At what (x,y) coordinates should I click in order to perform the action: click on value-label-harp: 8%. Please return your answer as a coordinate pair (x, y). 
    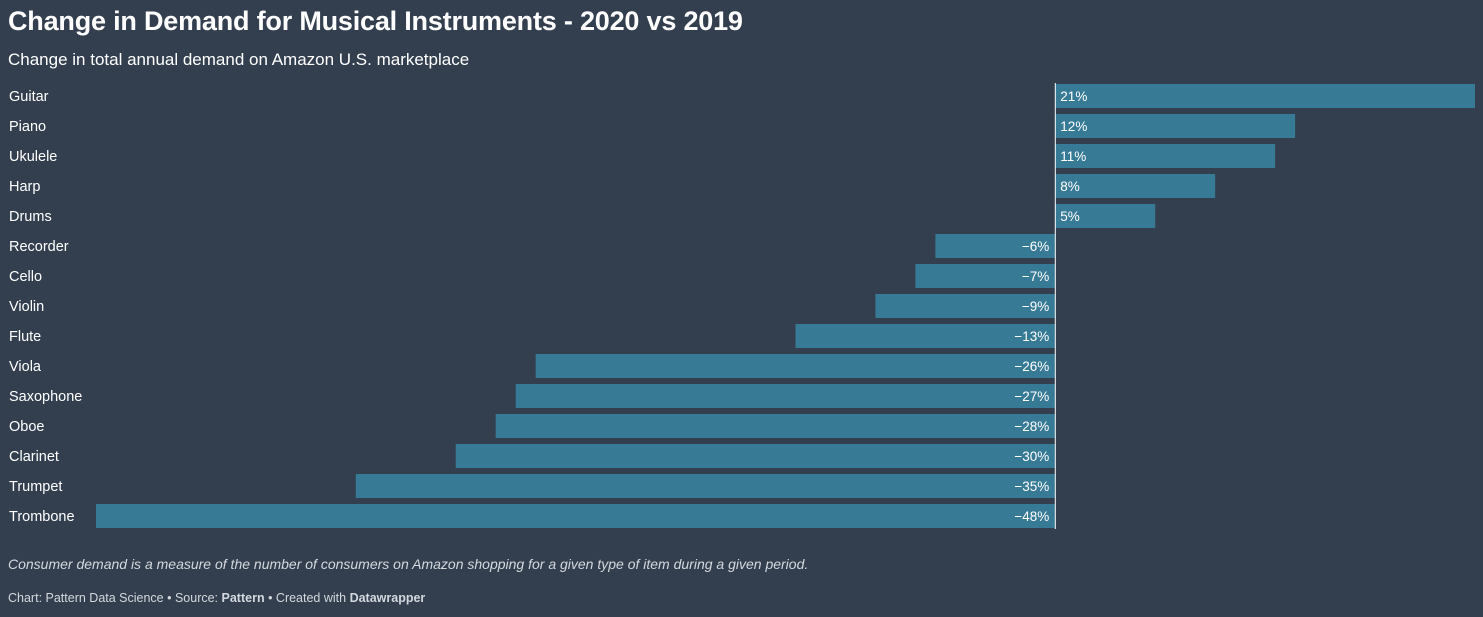
    Looking at the image, I should click on (1070, 186).